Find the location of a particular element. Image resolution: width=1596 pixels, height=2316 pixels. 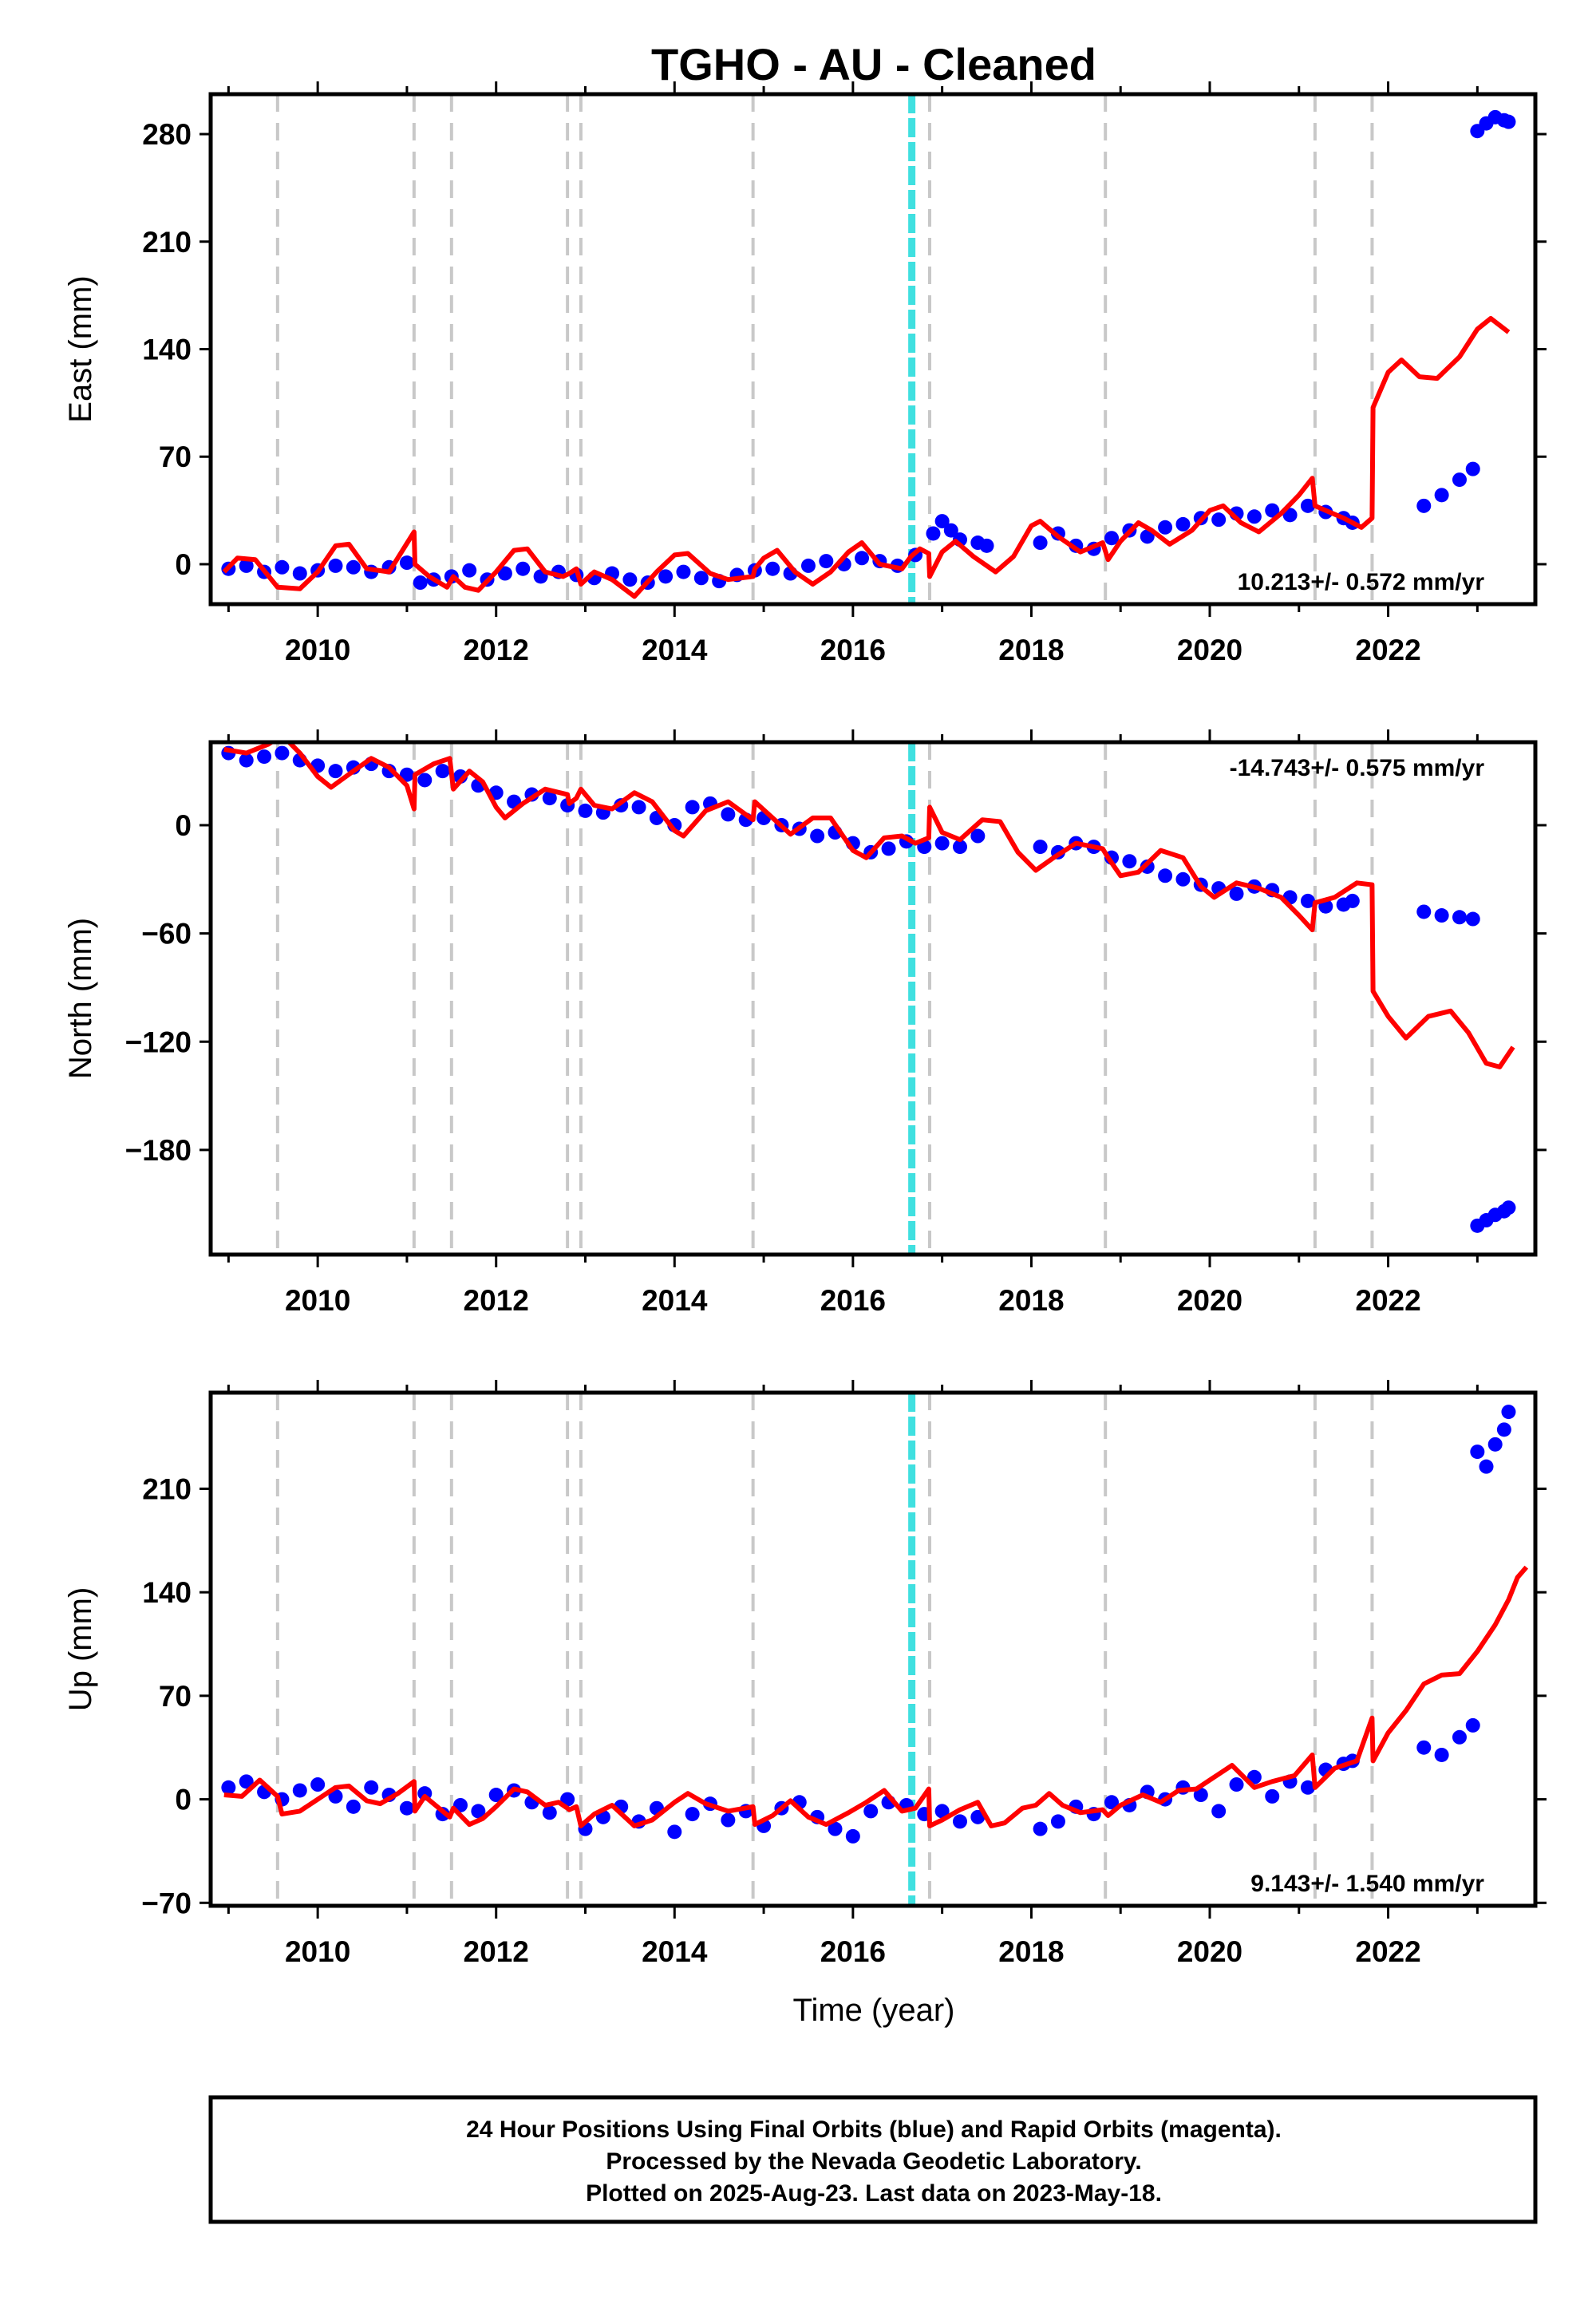

y-tick-label: 140 is located at coordinates (167, 350).